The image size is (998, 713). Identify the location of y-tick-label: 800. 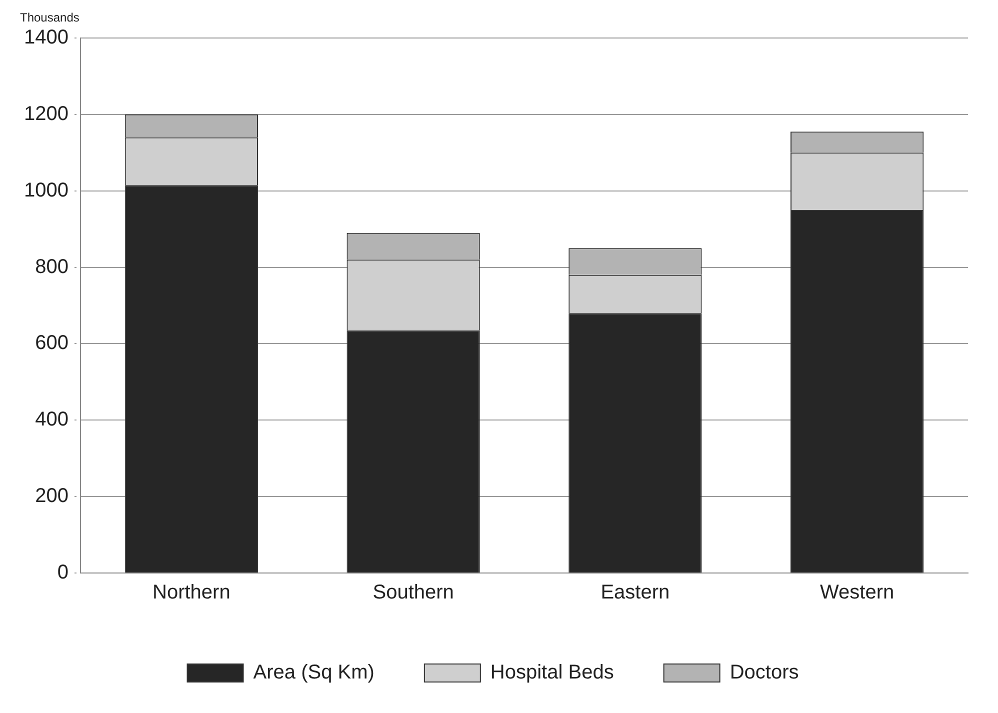
(51, 267).